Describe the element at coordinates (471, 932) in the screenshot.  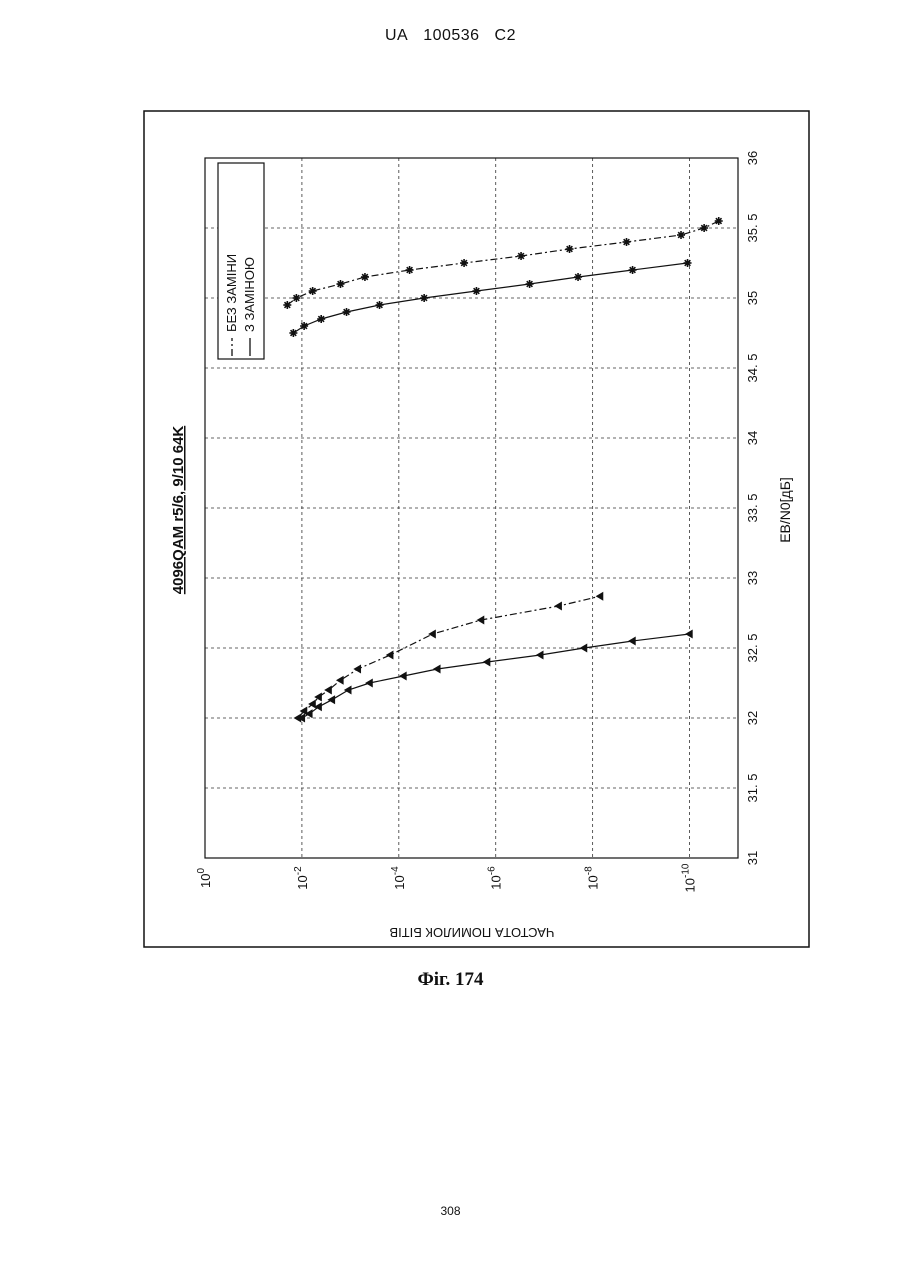
I see `y-axis-label: ЧАСТОТА ПОМИЛОК БІТІВ` at that location.